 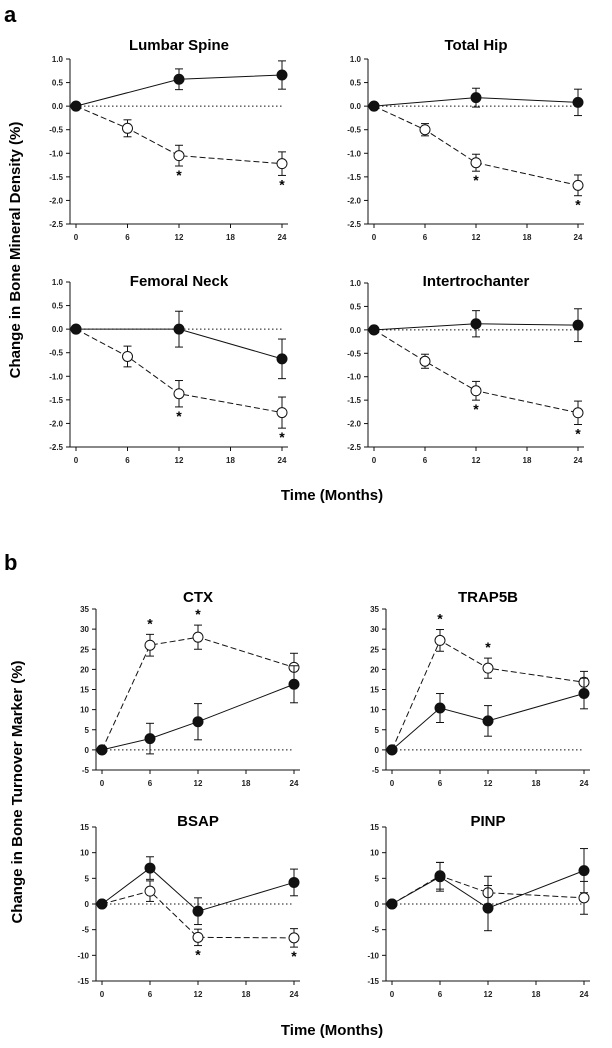 I want to click on y-tick-label: 15, so click(x=374, y=827).